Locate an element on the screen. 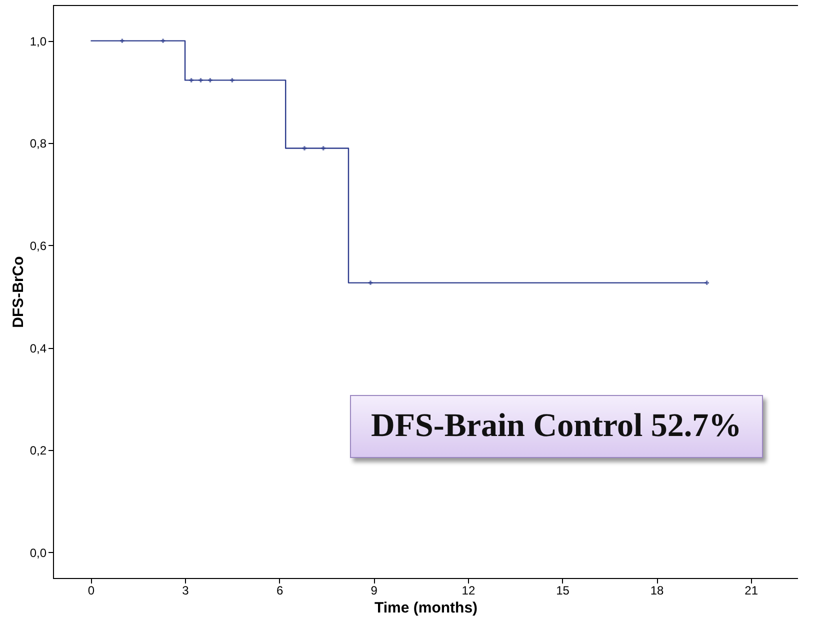 The height and width of the screenshot is (644, 829). x-tick-label: 12 is located at coordinates (469, 591).